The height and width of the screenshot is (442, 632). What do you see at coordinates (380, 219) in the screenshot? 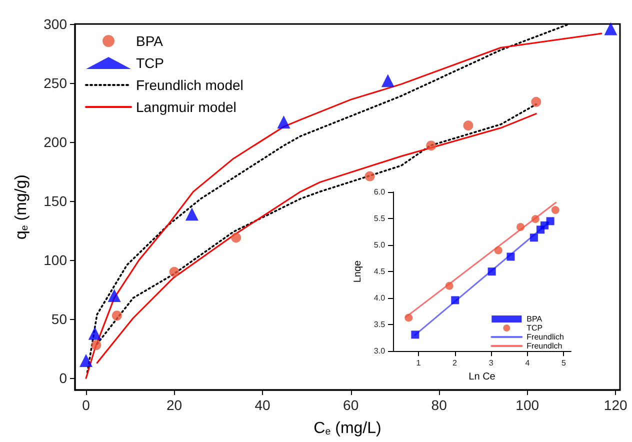
I see `y-tick-label: 5.5` at bounding box center [380, 219].